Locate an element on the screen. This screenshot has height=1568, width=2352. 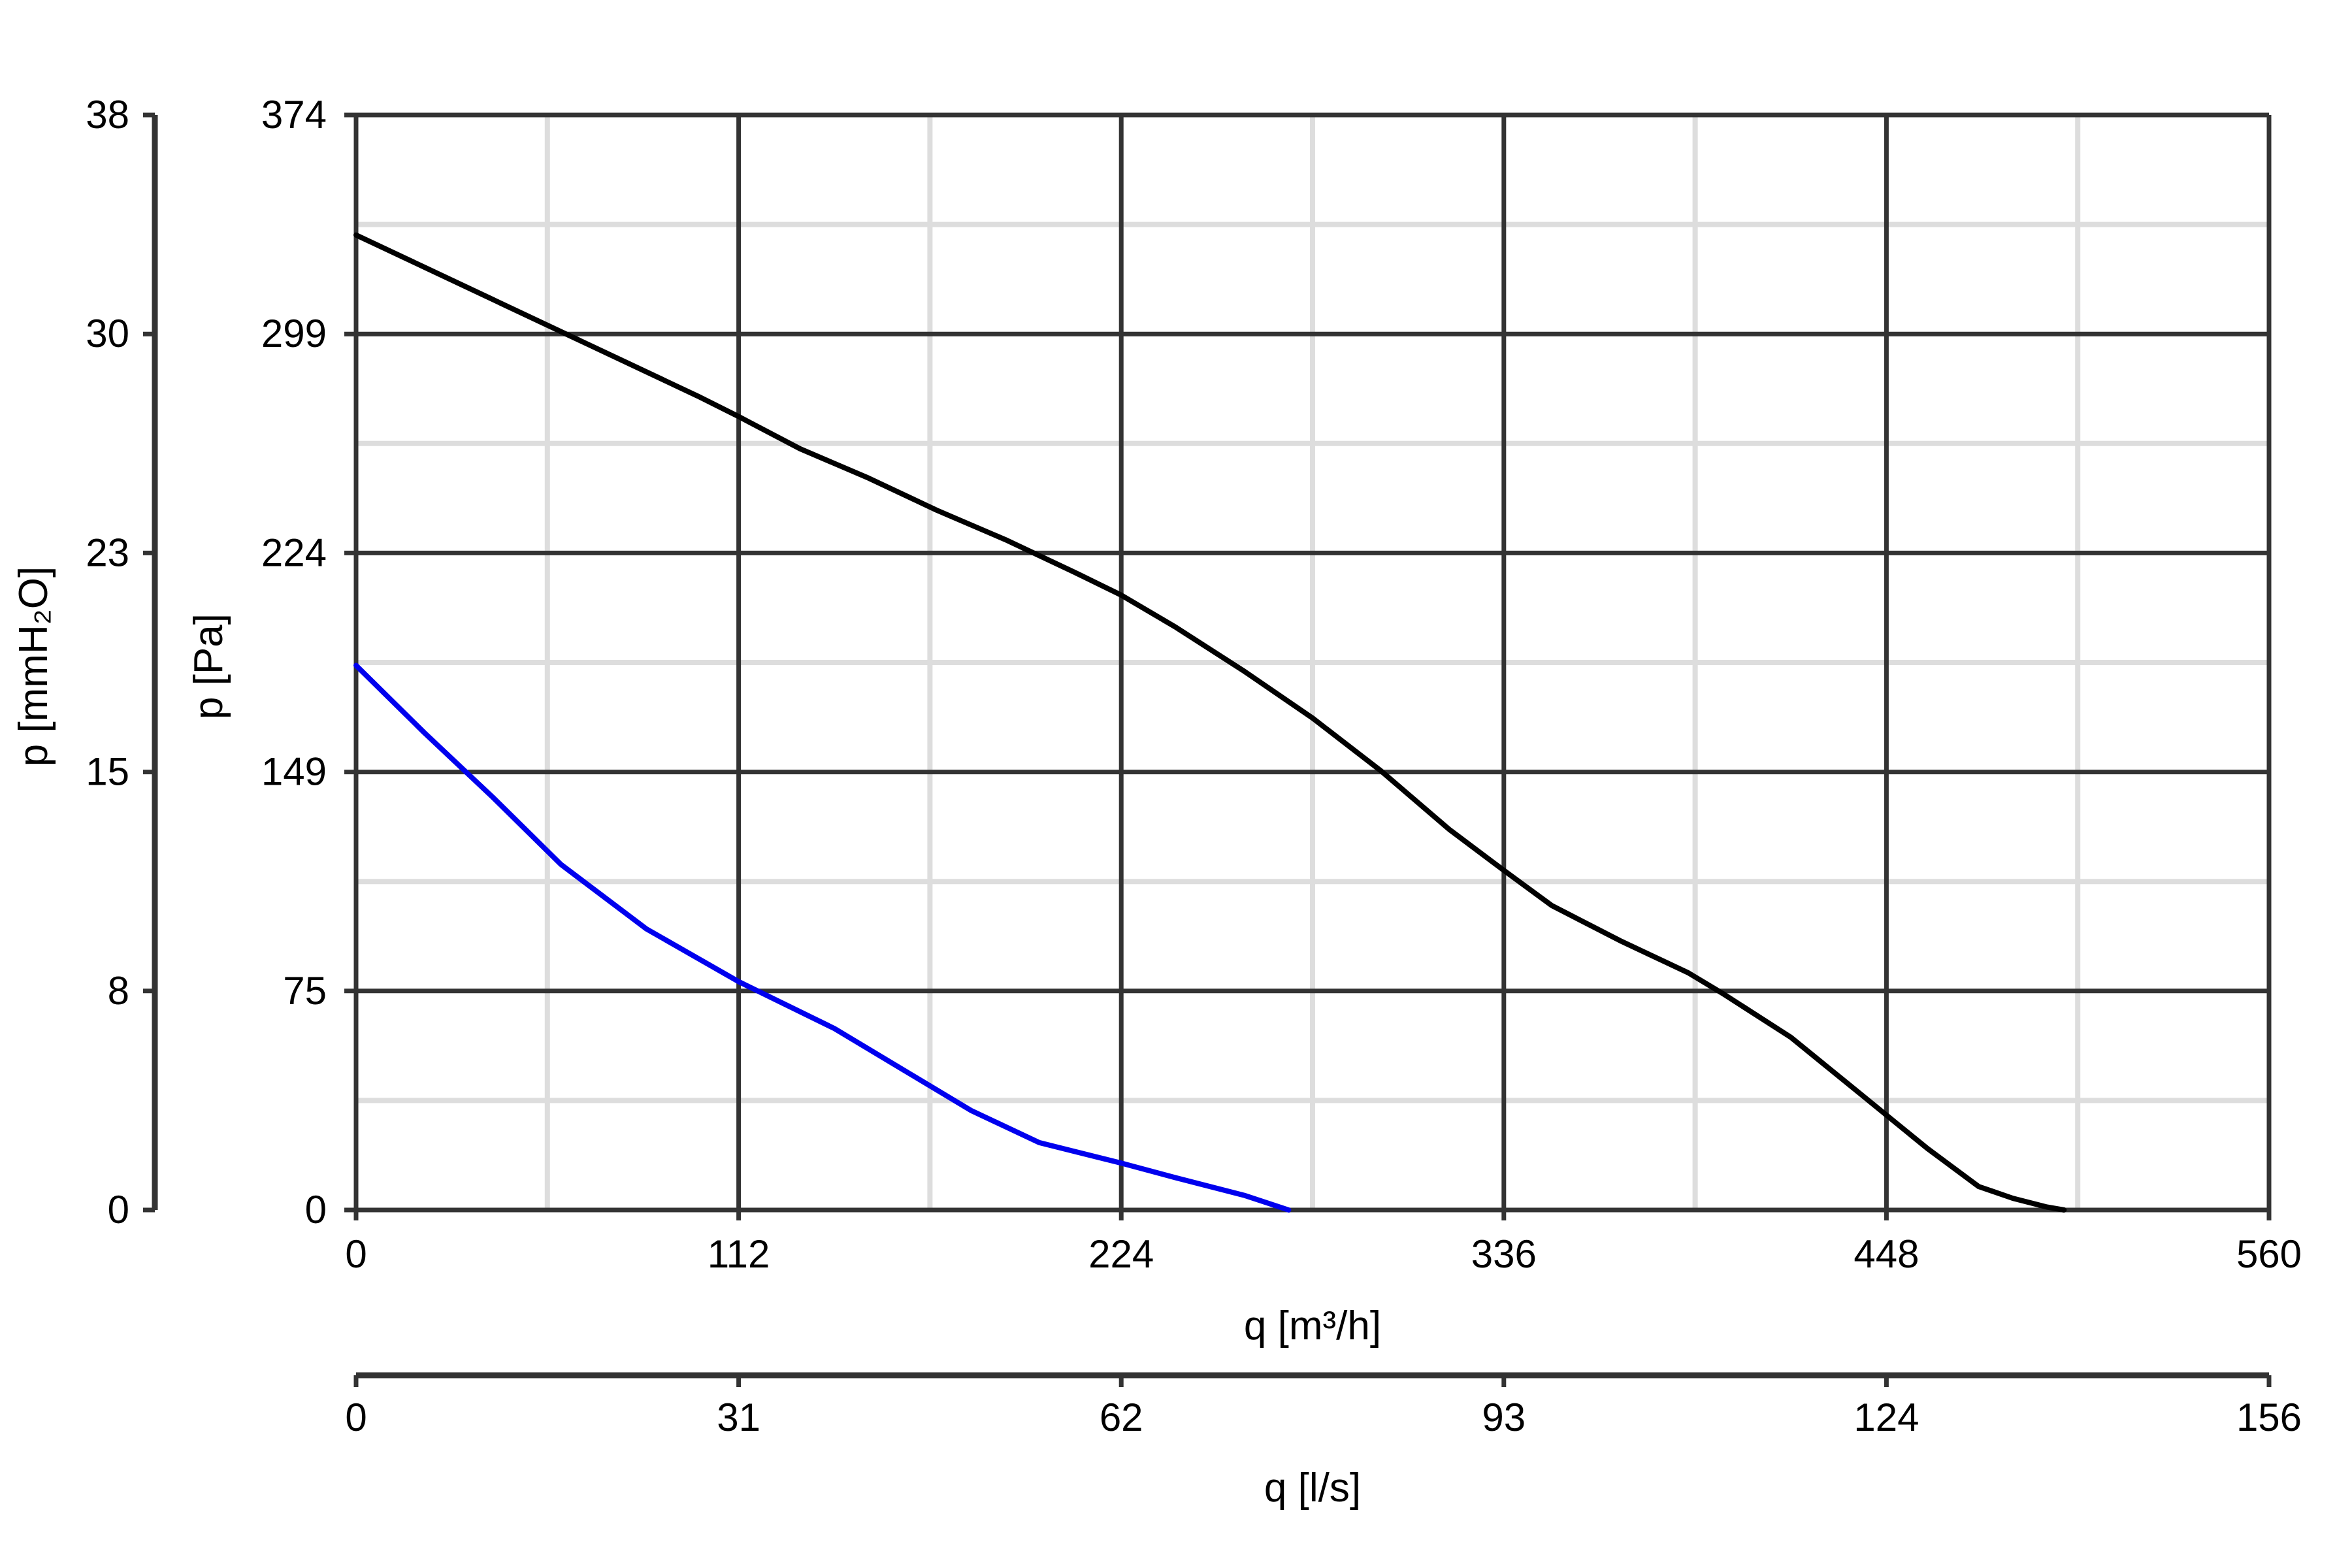
y-axis-title: p [Pa] is located at coordinates (208, 666).